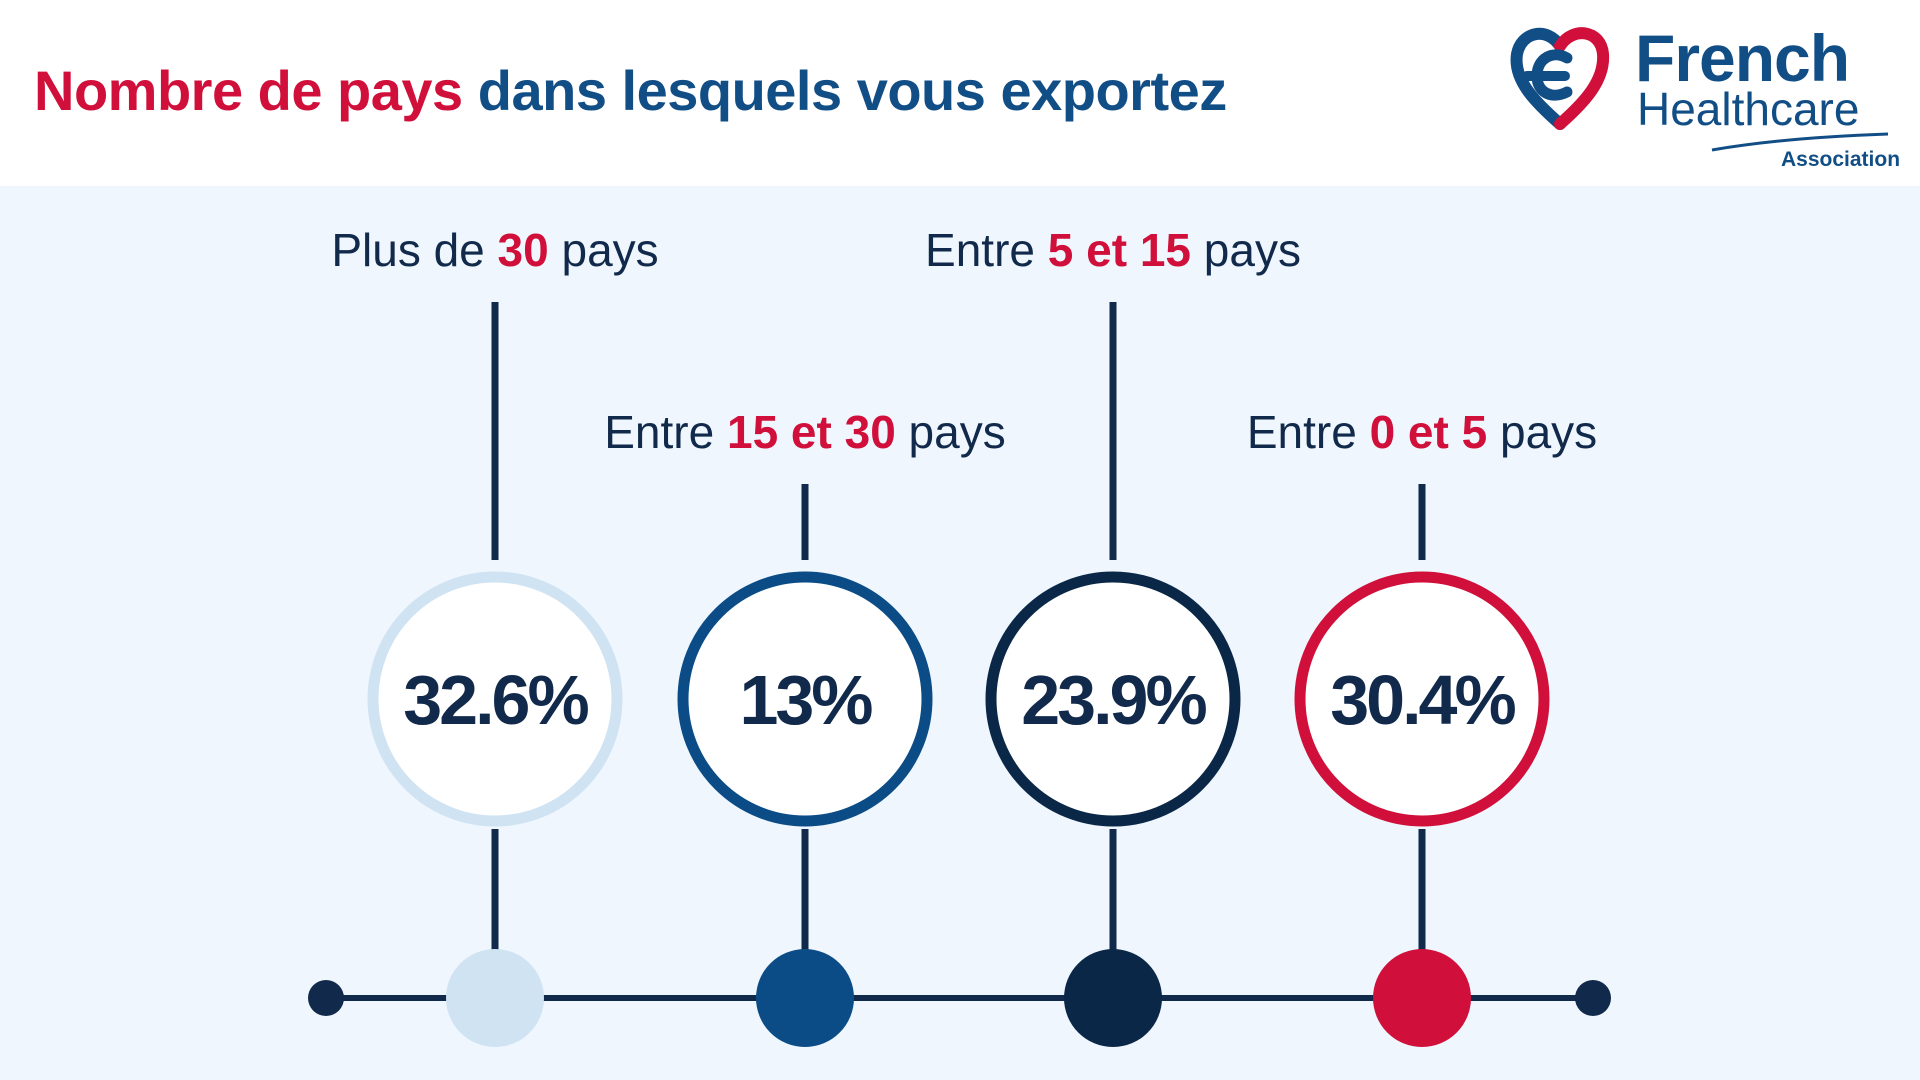 This screenshot has height=1080, width=1920. I want to click on logo-wordmark-association: Association, so click(1841, 159).